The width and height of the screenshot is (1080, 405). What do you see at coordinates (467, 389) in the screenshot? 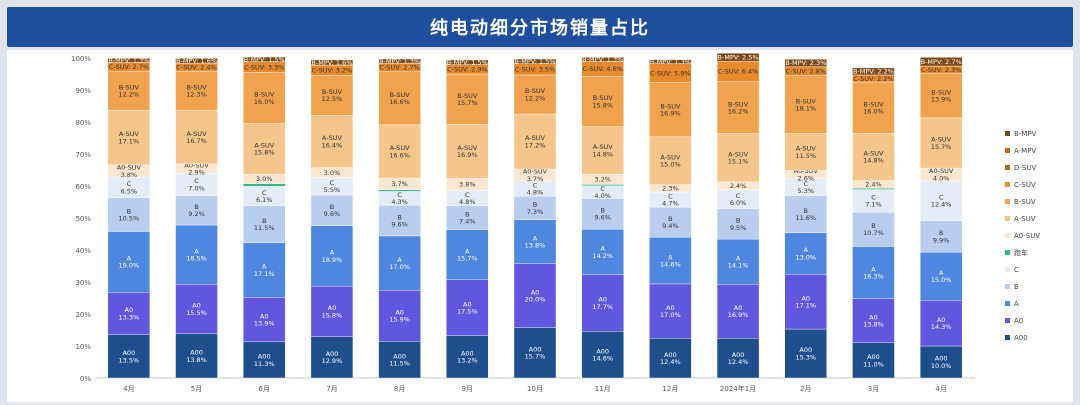
I see `x-tick-label: 9月` at bounding box center [467, 389].